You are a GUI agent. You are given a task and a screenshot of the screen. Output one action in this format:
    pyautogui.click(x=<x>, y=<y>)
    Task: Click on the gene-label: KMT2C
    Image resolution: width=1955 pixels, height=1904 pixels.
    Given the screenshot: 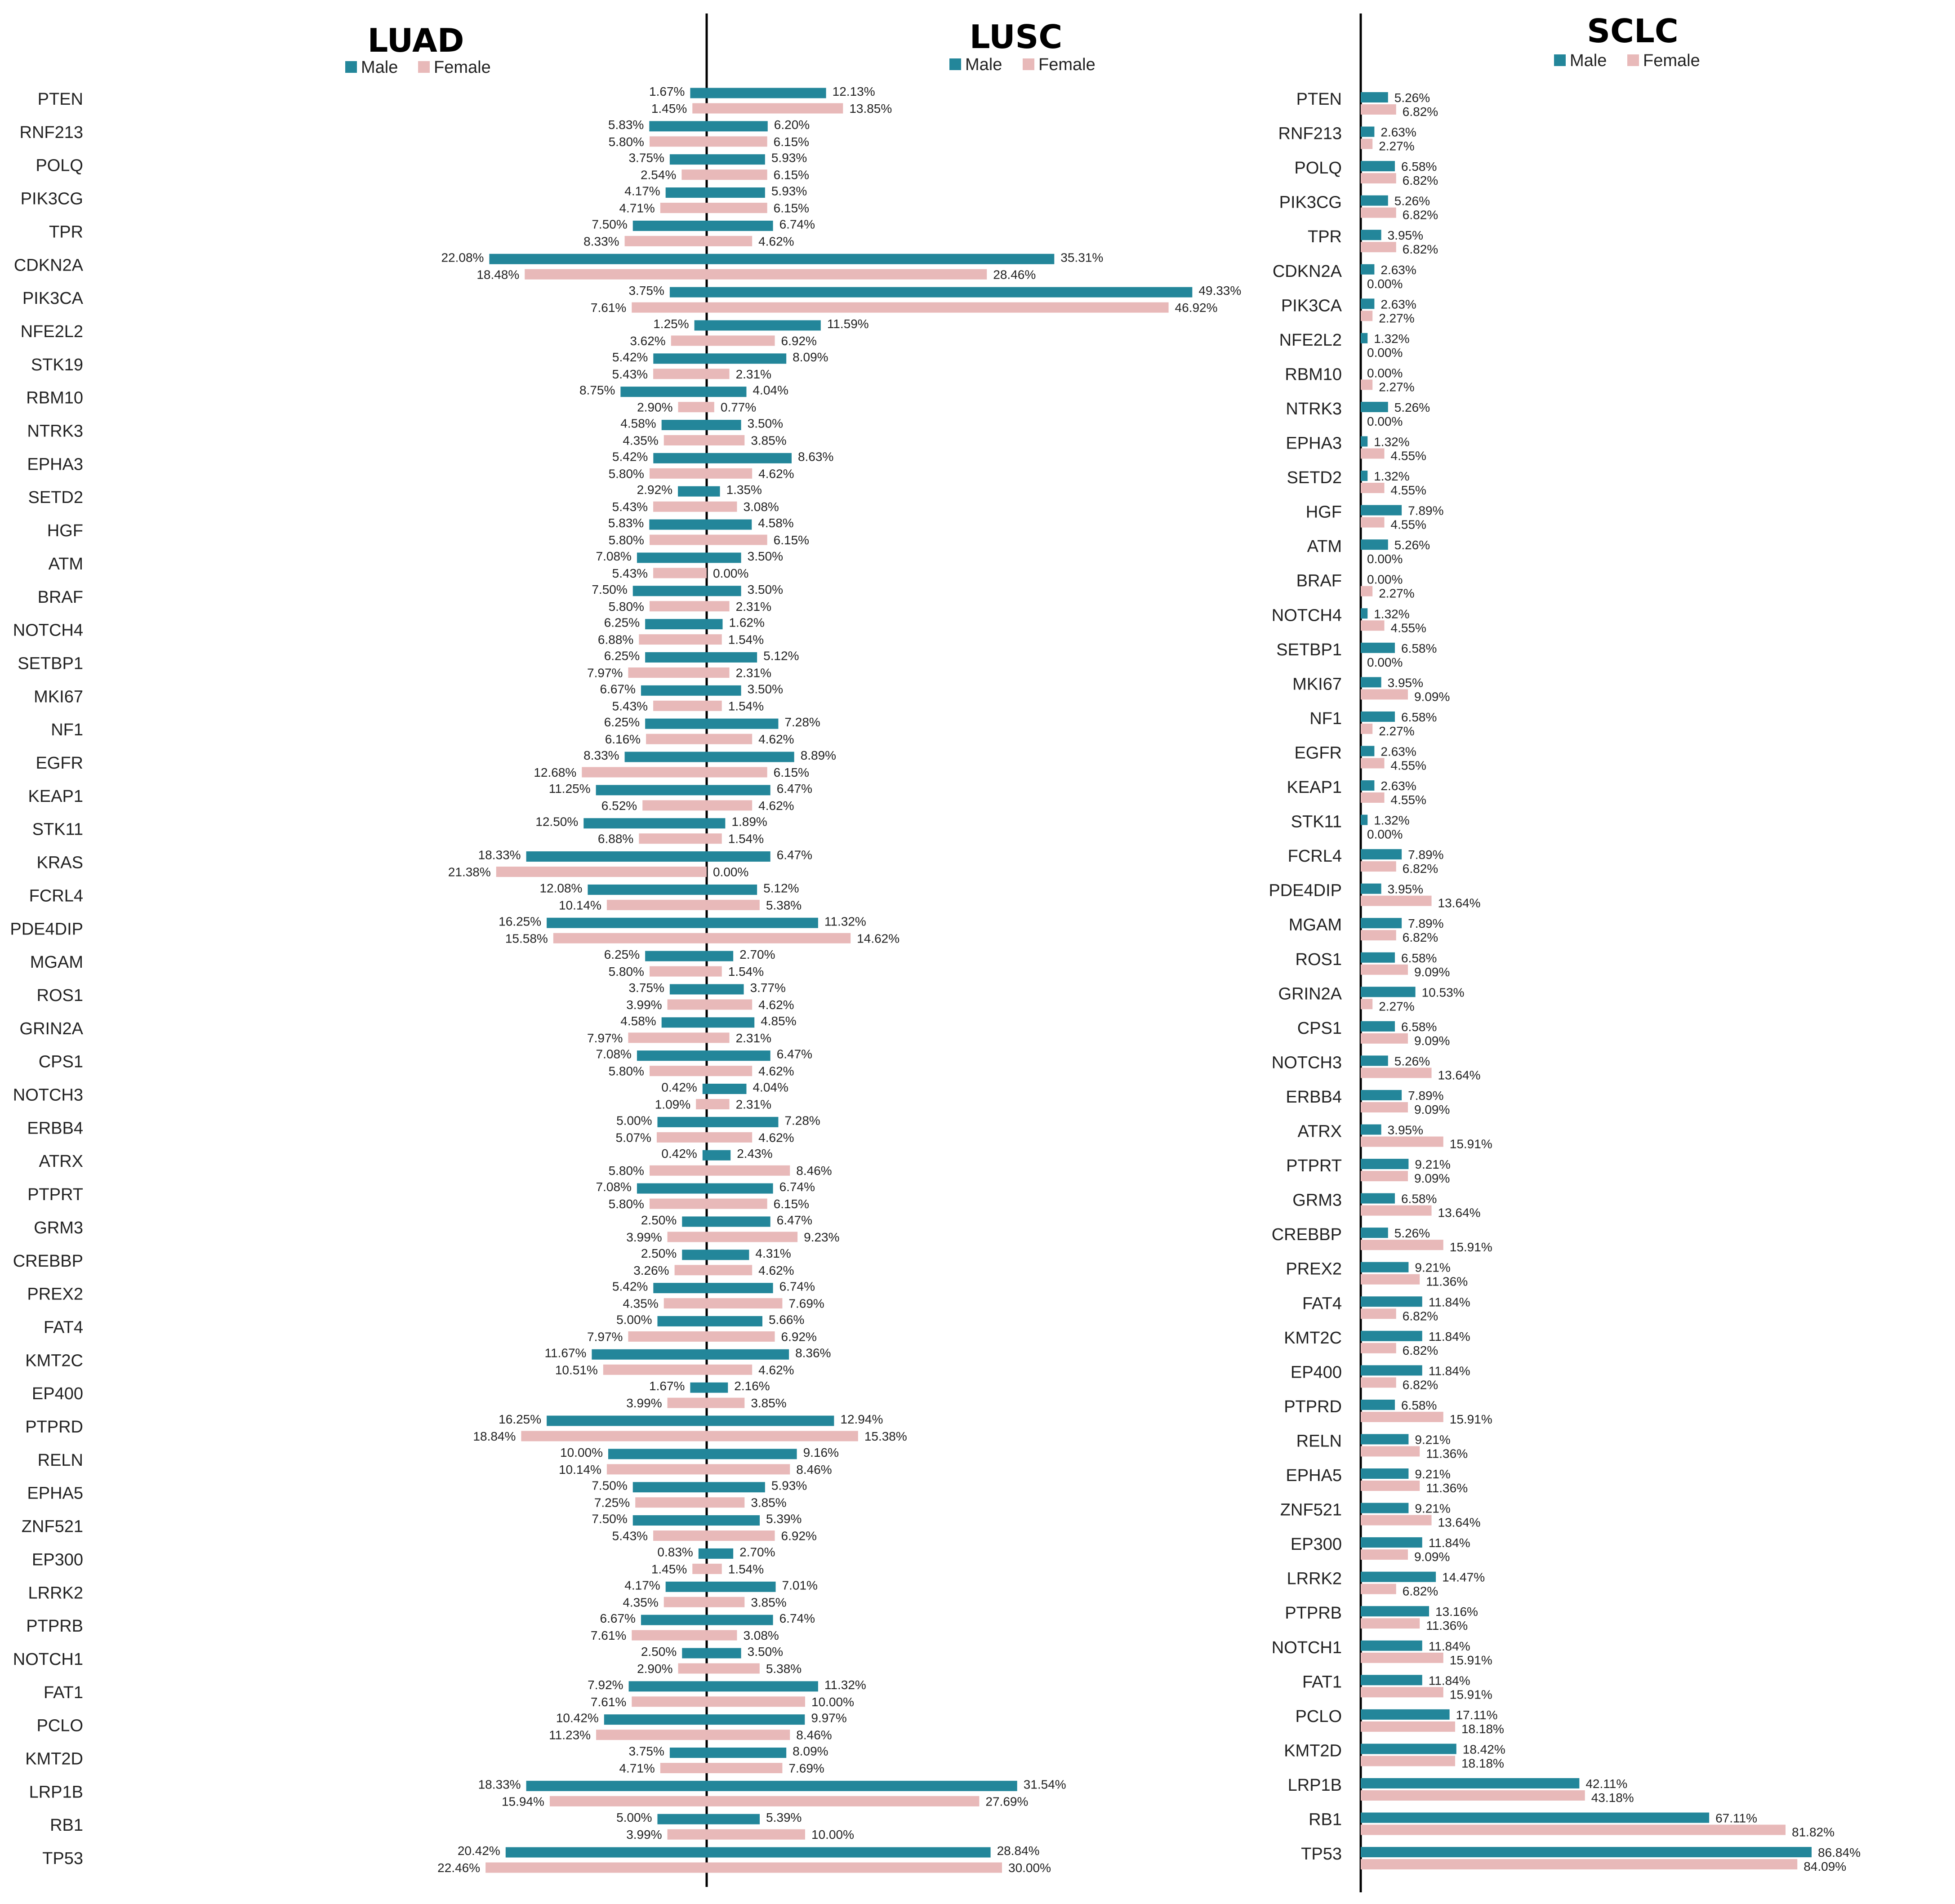 What is the action you would take?
    pyautogui.click(x=54, y=1360)
    